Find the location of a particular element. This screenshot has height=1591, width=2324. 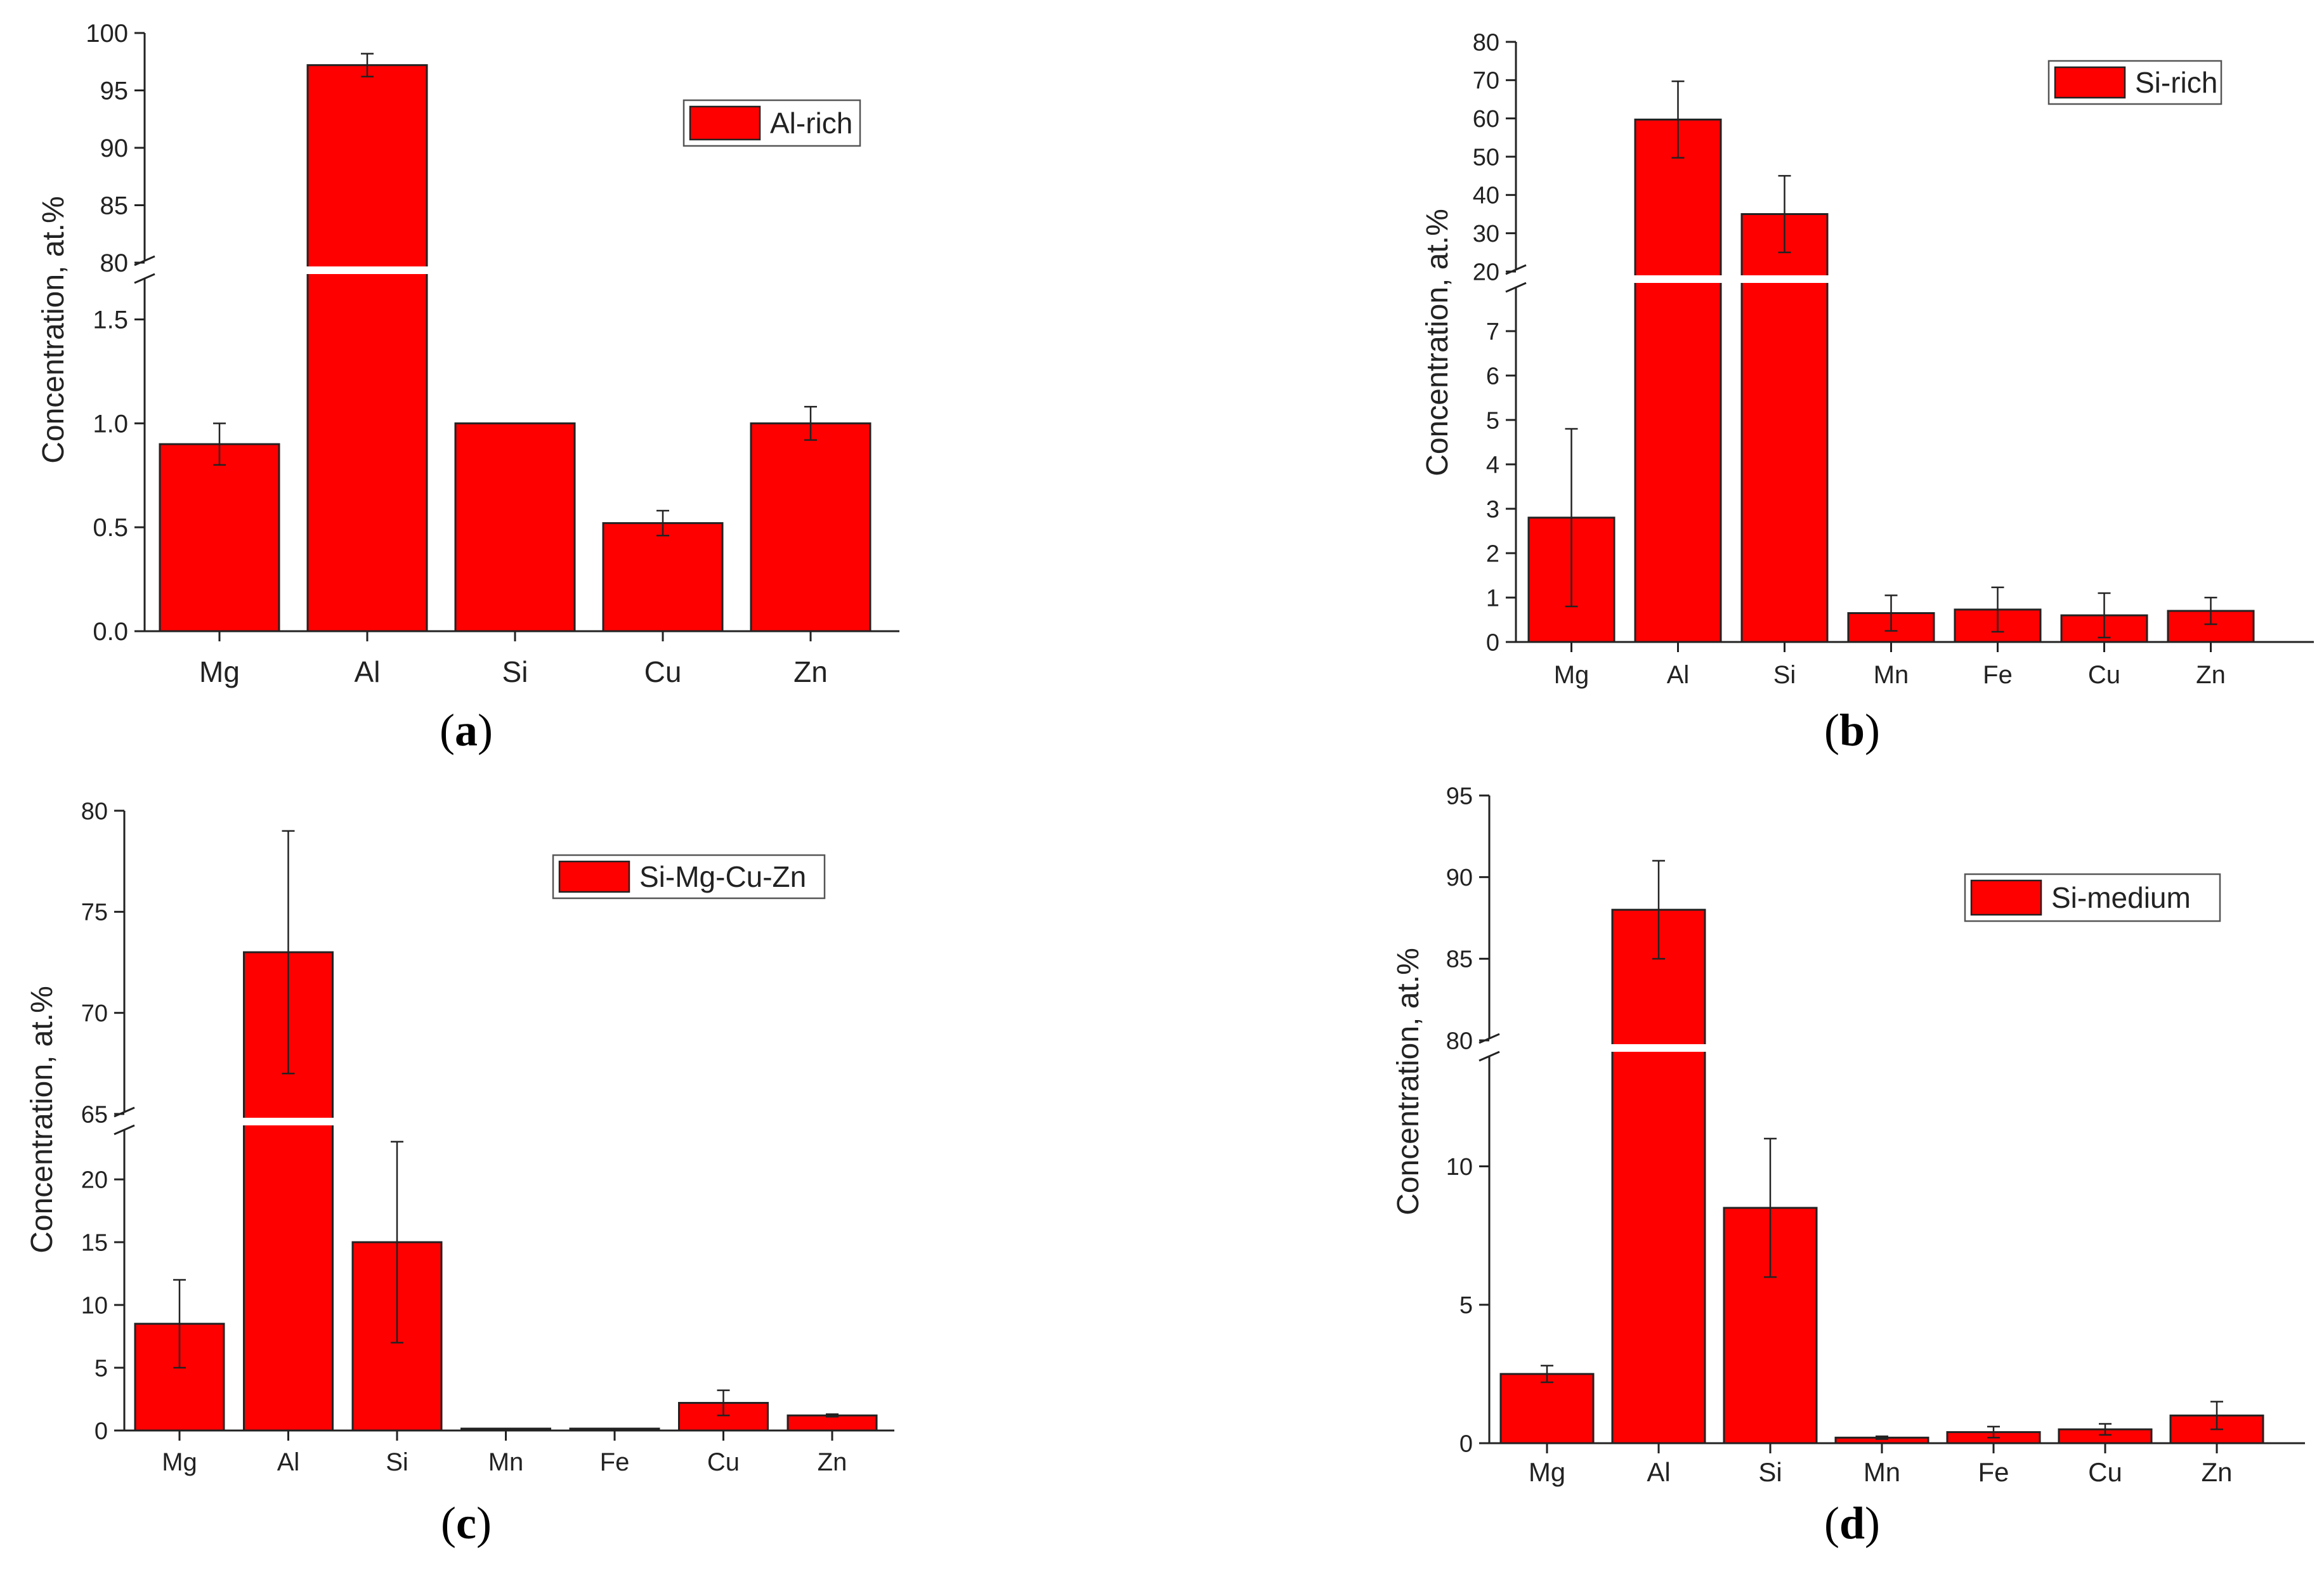

y-tick-label: 4 is located at coordinates (1493, 465).